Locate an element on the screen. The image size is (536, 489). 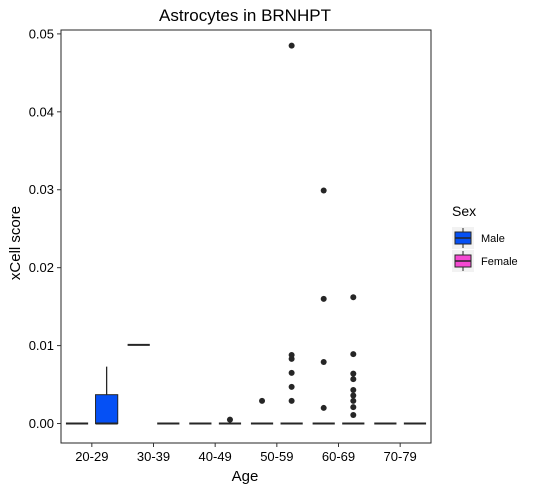
y-axis: 0.00 0.01 0.02 0.03 0.04 0.05 is located at coordinates (45, 228).